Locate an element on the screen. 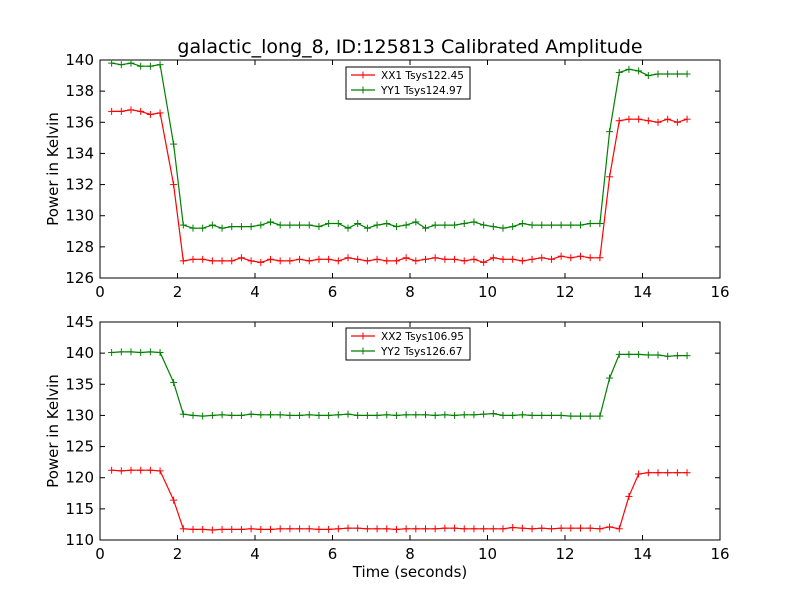 This screenshot has height=600, width=800. y-axis-label: Power in Kelvin is located at coordinates (53, 169).